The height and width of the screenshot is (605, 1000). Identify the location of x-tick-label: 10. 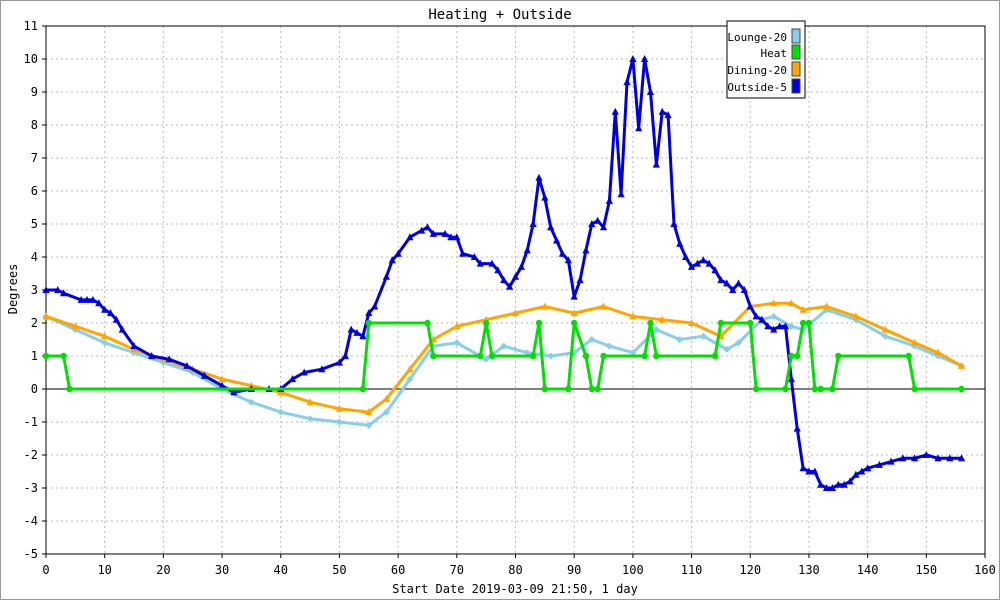
(104, 570).